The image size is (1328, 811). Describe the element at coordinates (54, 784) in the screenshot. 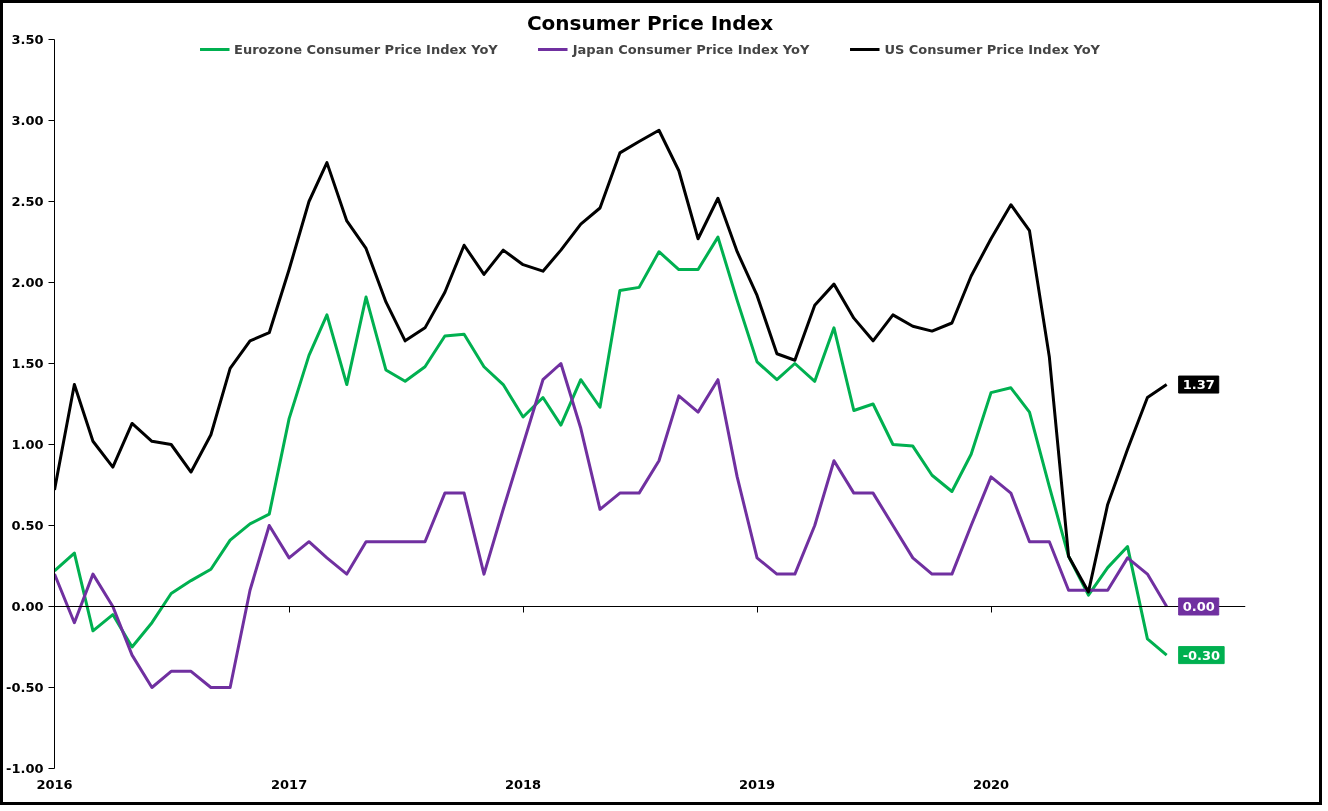

I see `x-tick-label: 2016` at that location.